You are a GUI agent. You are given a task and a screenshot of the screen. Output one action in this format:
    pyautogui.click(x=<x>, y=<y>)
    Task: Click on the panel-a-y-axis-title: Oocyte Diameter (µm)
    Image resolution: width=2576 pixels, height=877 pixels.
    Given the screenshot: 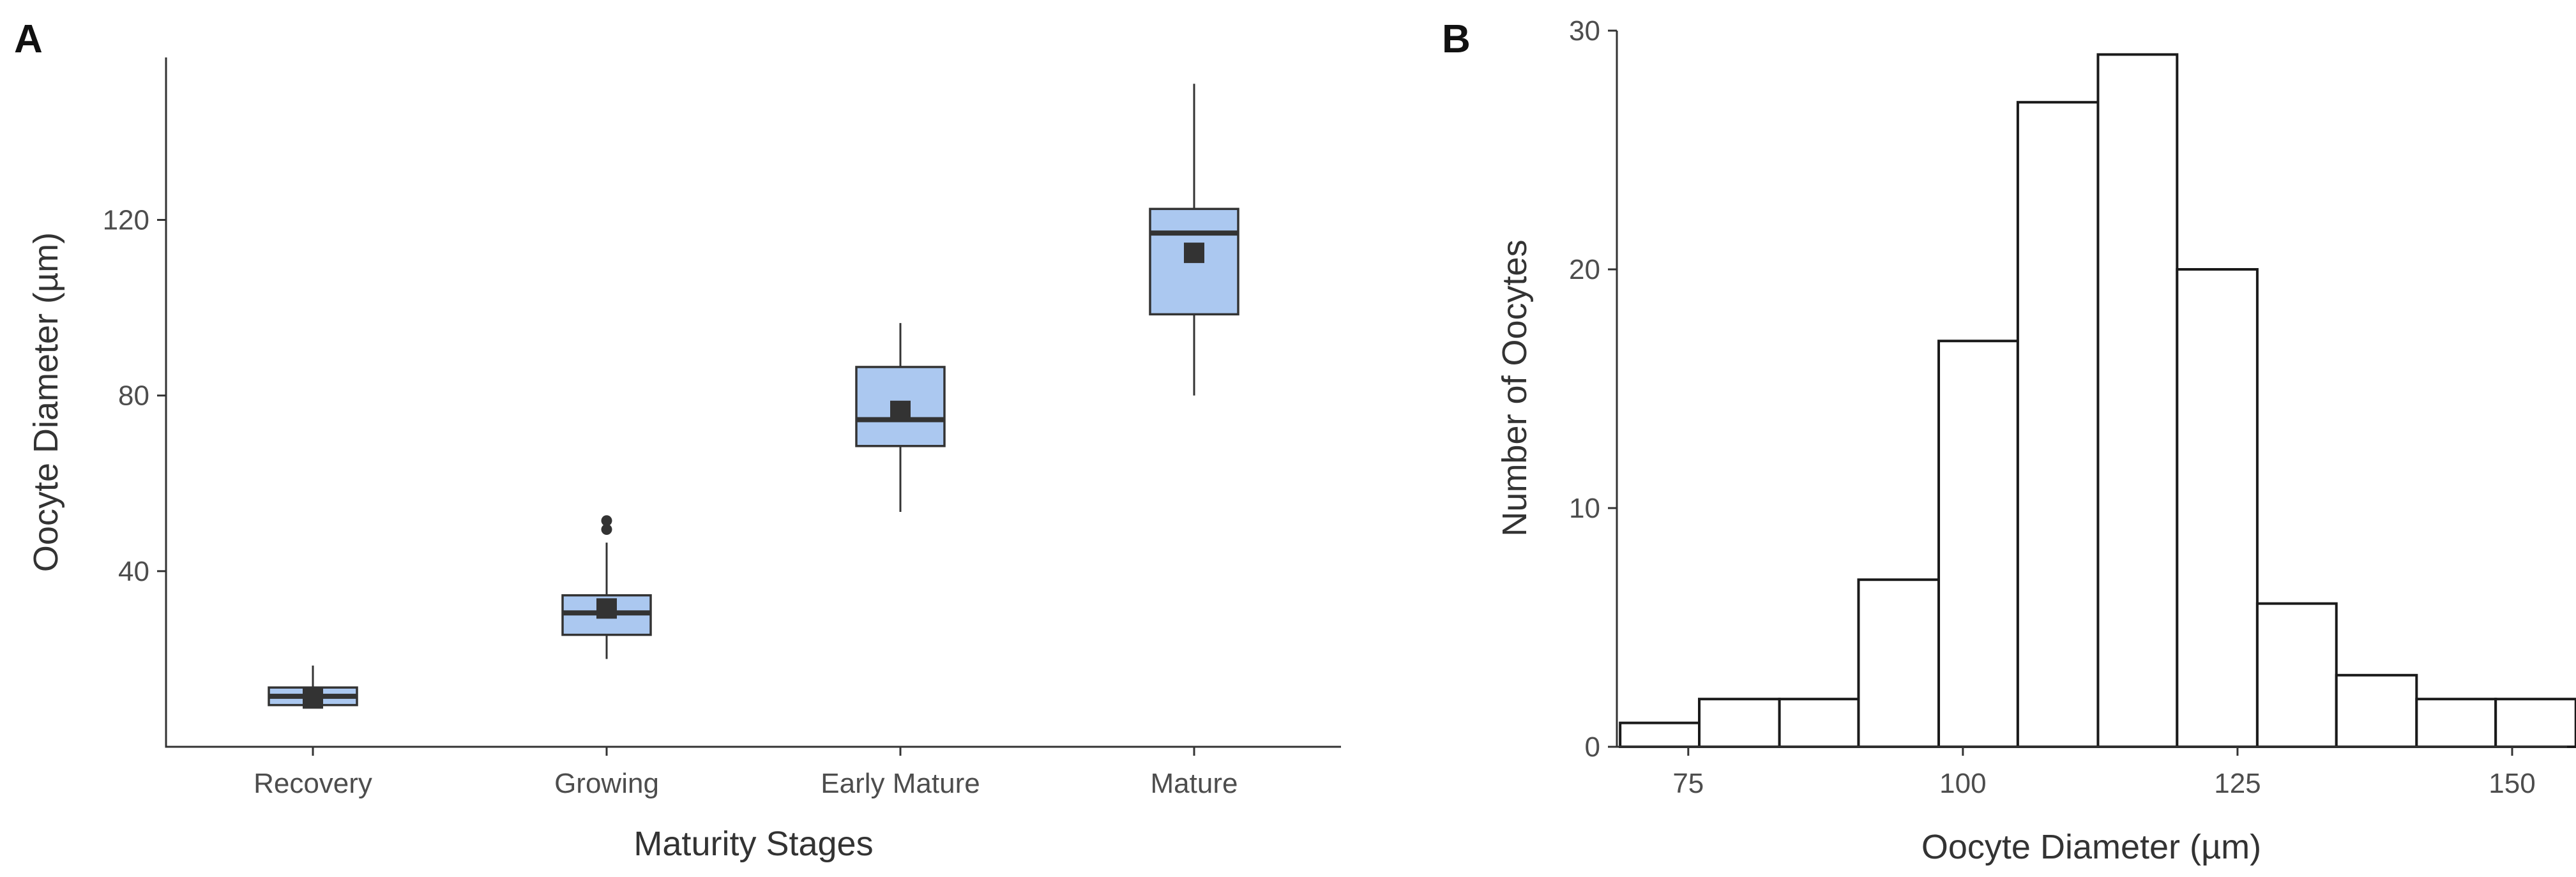 What is the action you would take?
    pyautogui.click(x=46, y=402)
    